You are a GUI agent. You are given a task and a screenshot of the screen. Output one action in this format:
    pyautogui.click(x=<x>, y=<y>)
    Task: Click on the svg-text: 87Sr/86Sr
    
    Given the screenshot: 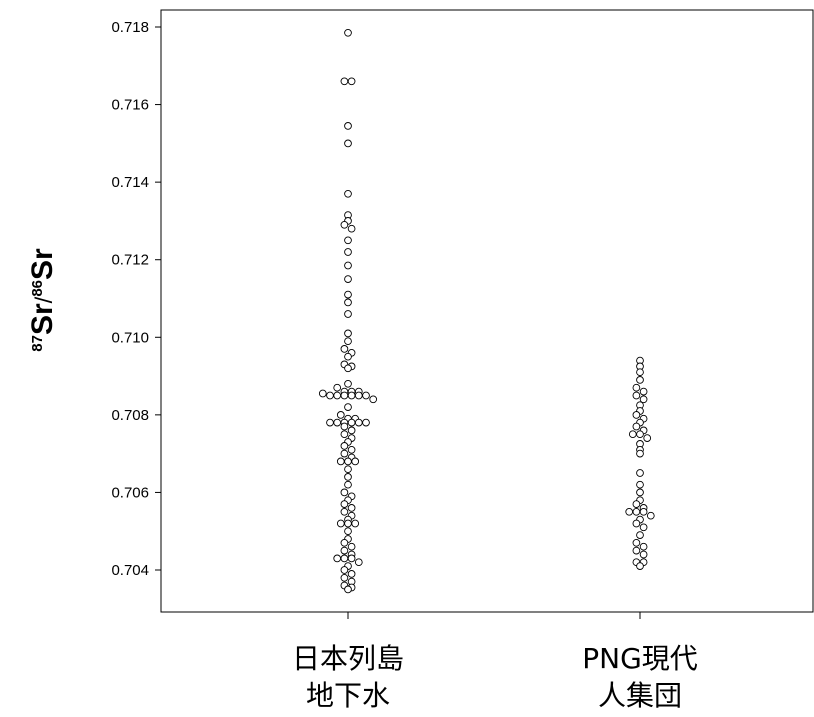 What is the action you would take?
    pyautogui.click(x=42, y=300)
    